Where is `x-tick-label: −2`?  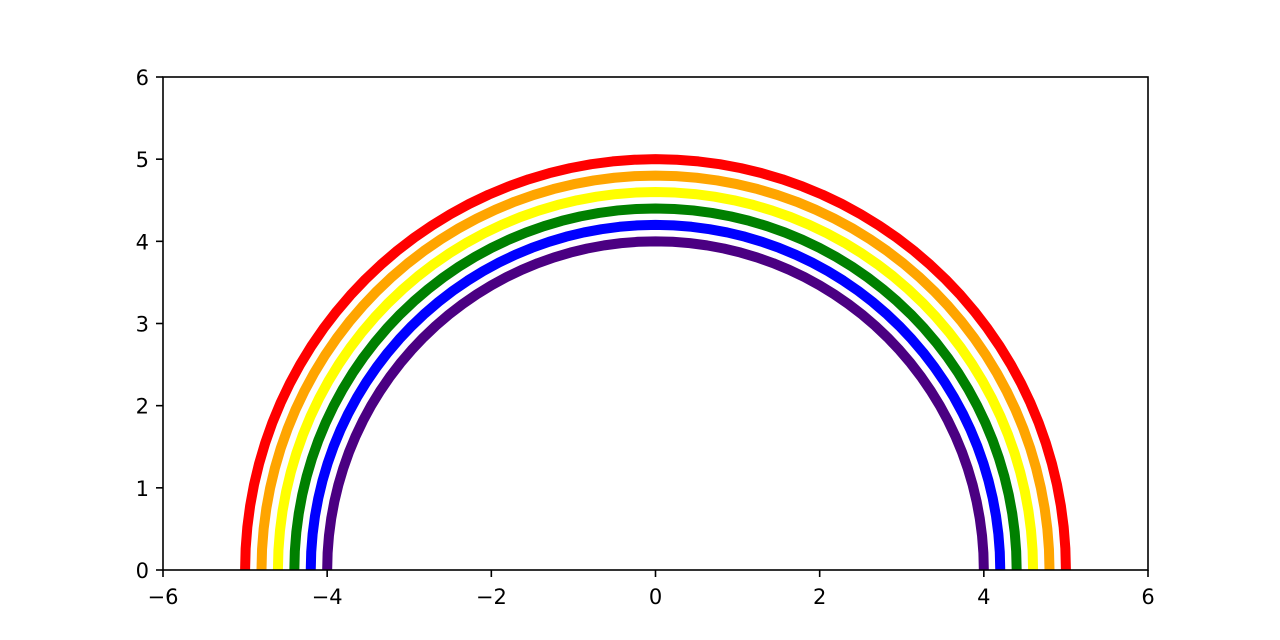 x-tick-label: −2 is located at coordinates (491, 597).